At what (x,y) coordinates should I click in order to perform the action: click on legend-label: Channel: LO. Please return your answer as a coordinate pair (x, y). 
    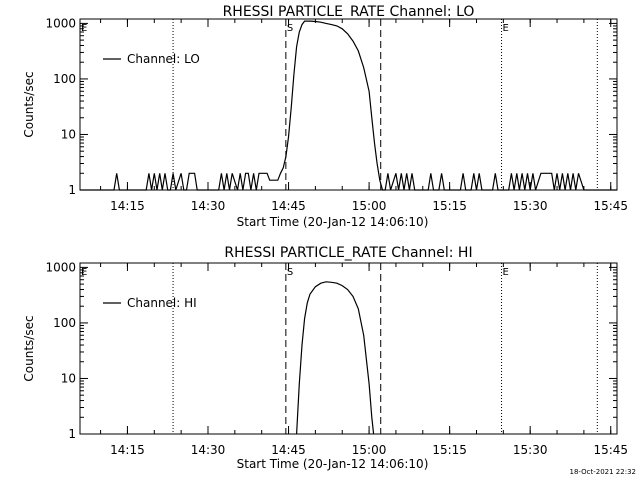
    Looking at the image, I should click on (163, 59).